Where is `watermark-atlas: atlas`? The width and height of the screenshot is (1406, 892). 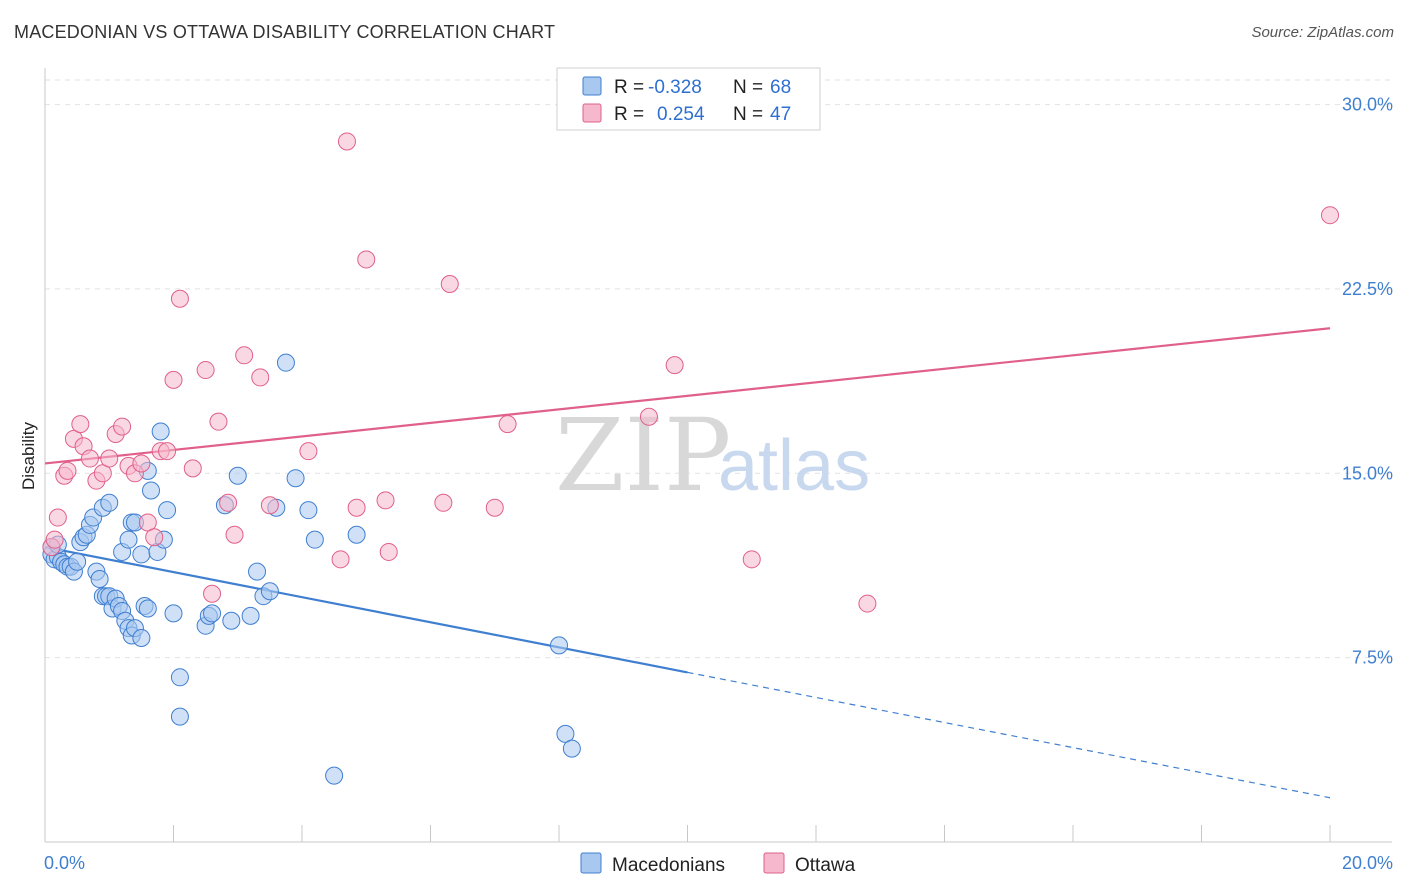 watermark-atlas: atlas is located at coordinates (794, 466).